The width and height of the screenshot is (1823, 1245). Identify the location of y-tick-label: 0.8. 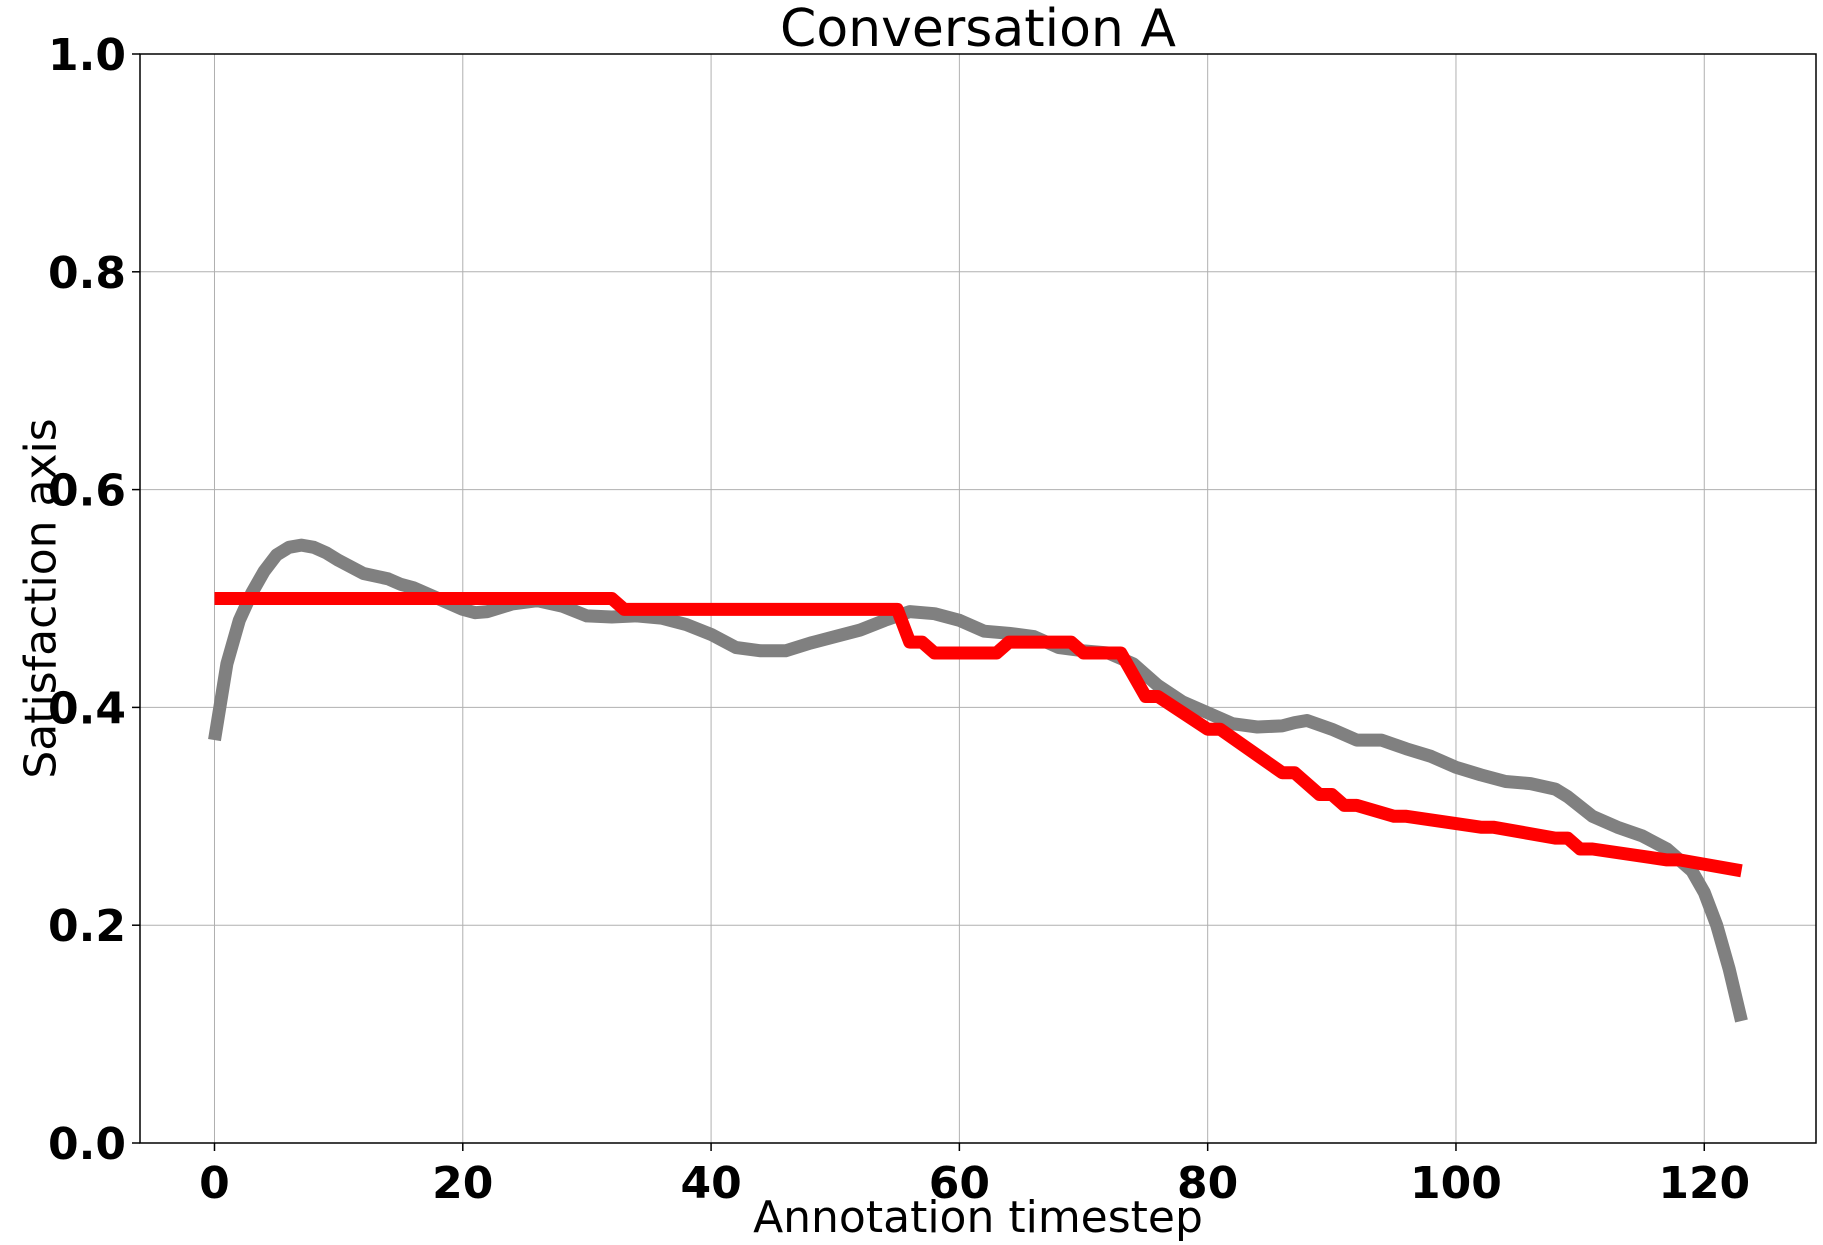
(87, 273).